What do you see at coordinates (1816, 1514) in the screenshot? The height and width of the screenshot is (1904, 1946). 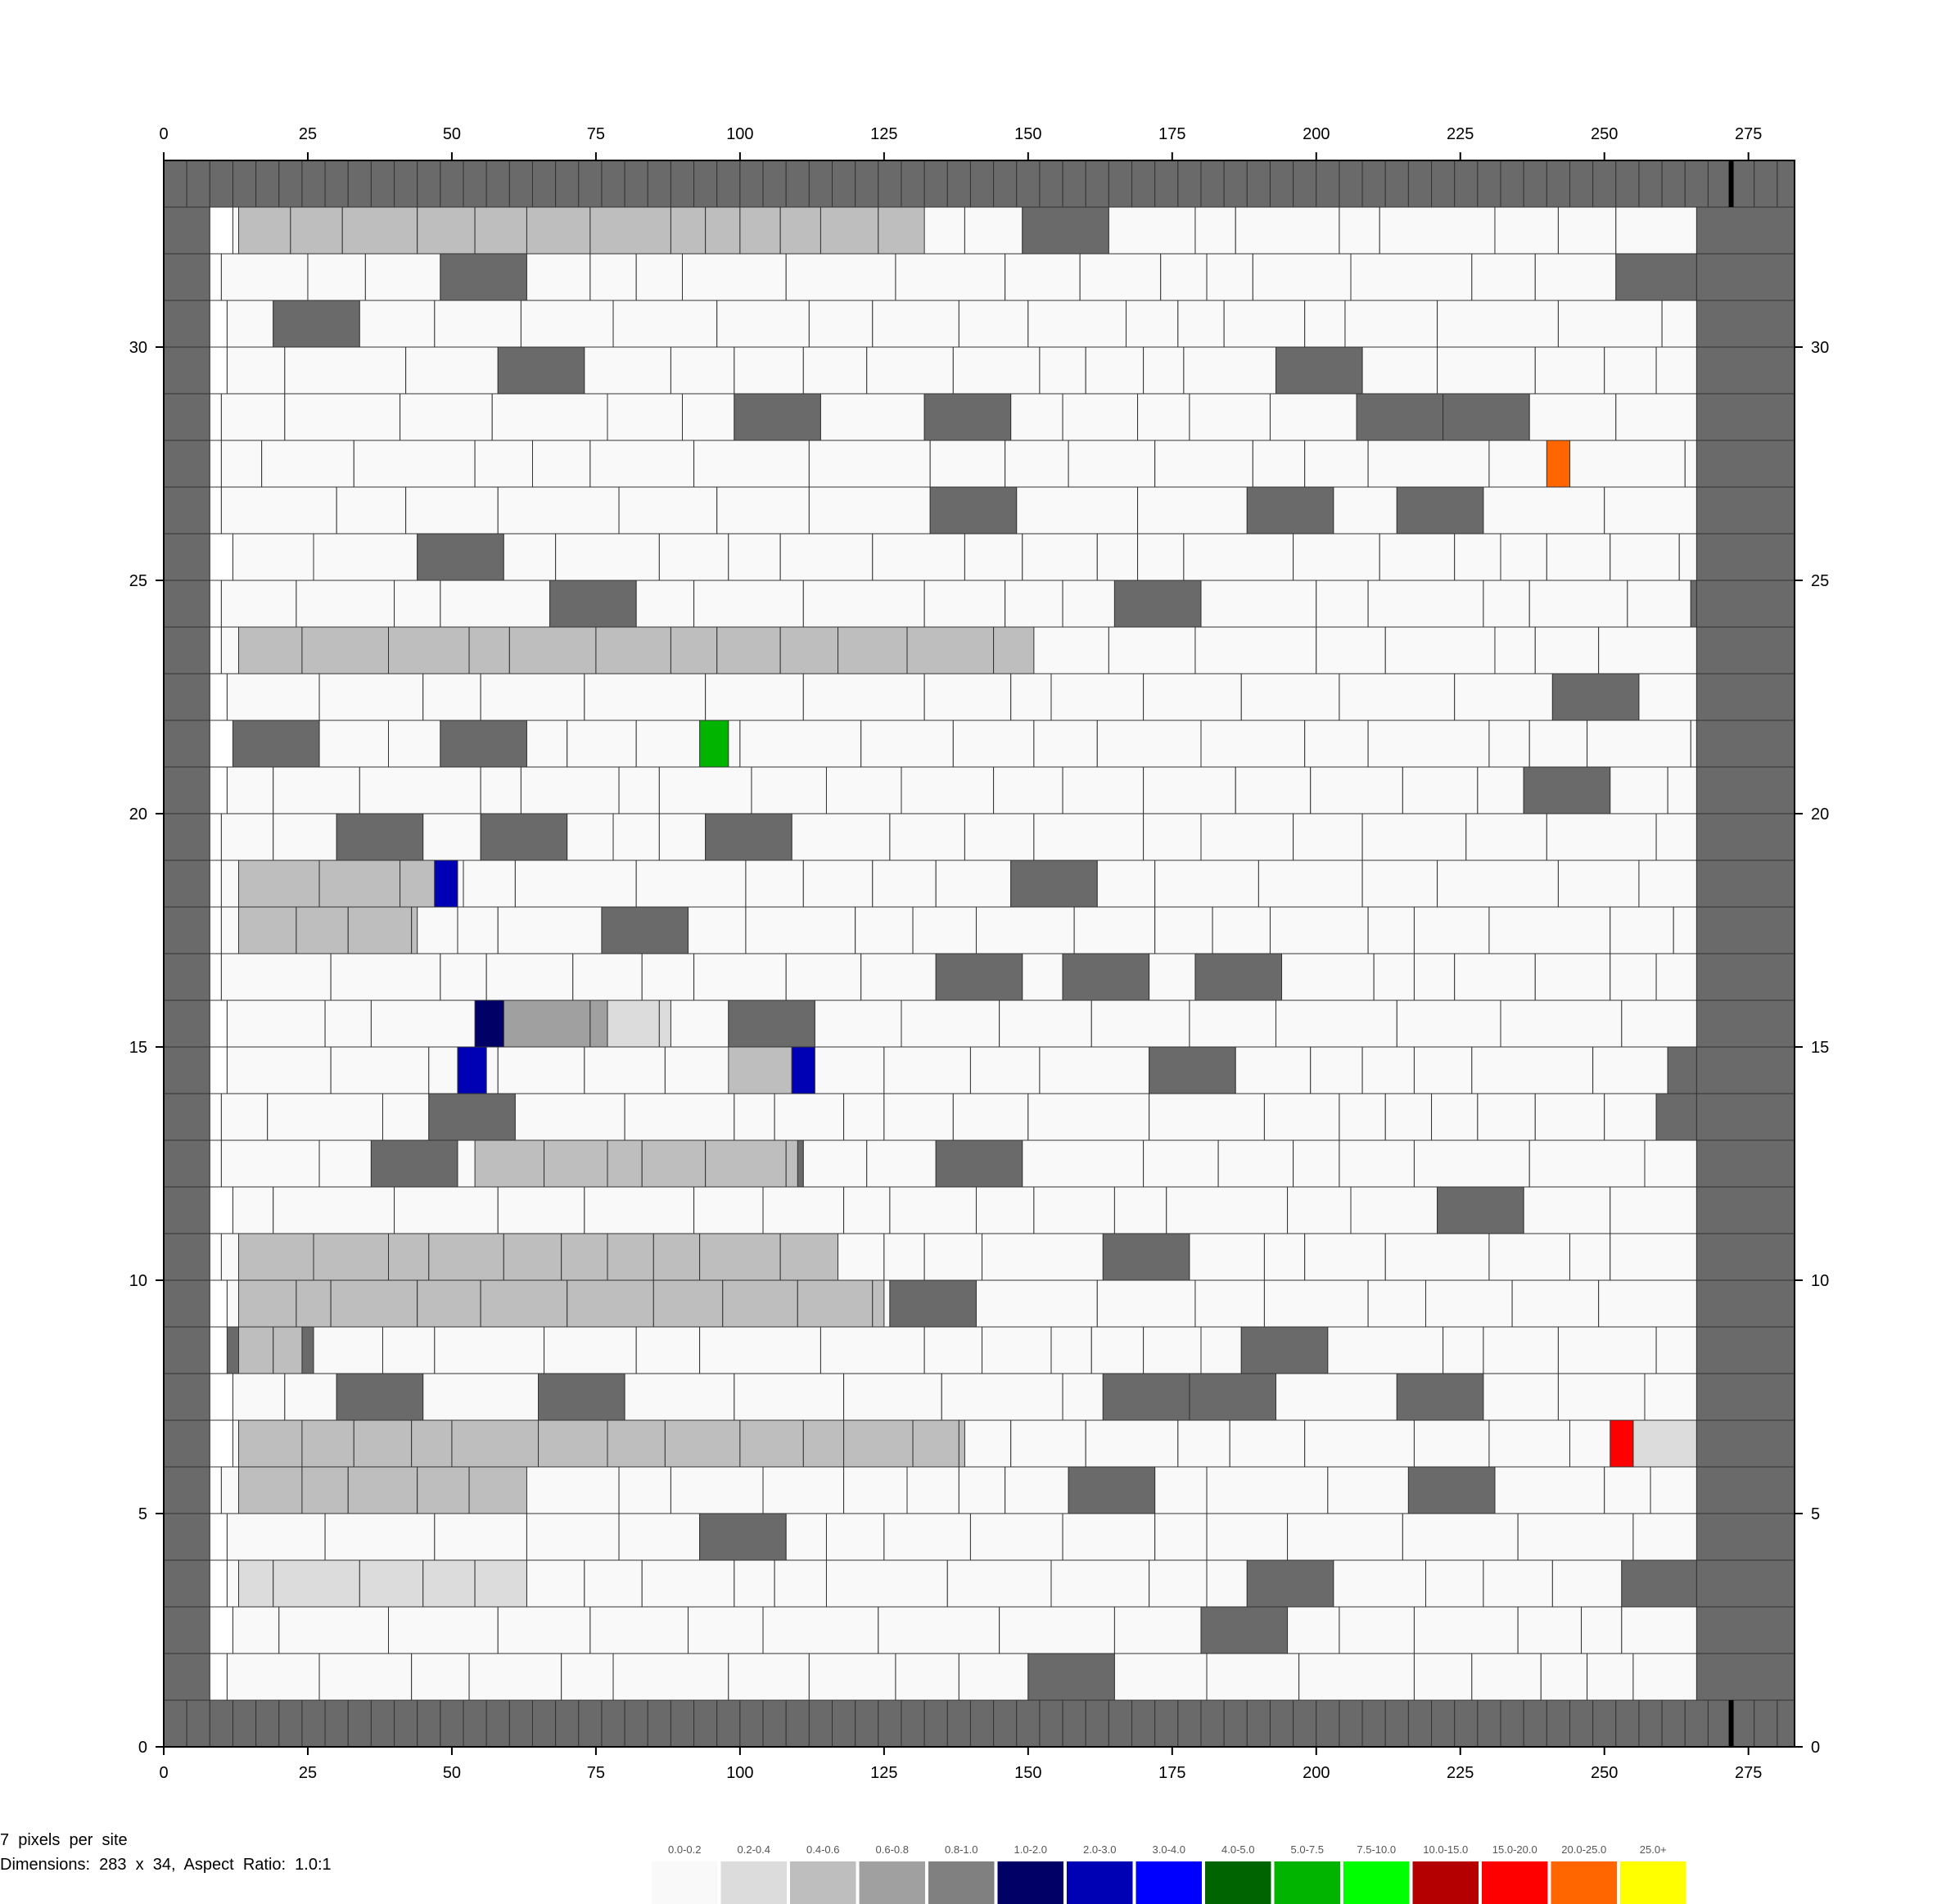 I see `y-tick-label-right: 5` at bounding box center [1816, 1514].